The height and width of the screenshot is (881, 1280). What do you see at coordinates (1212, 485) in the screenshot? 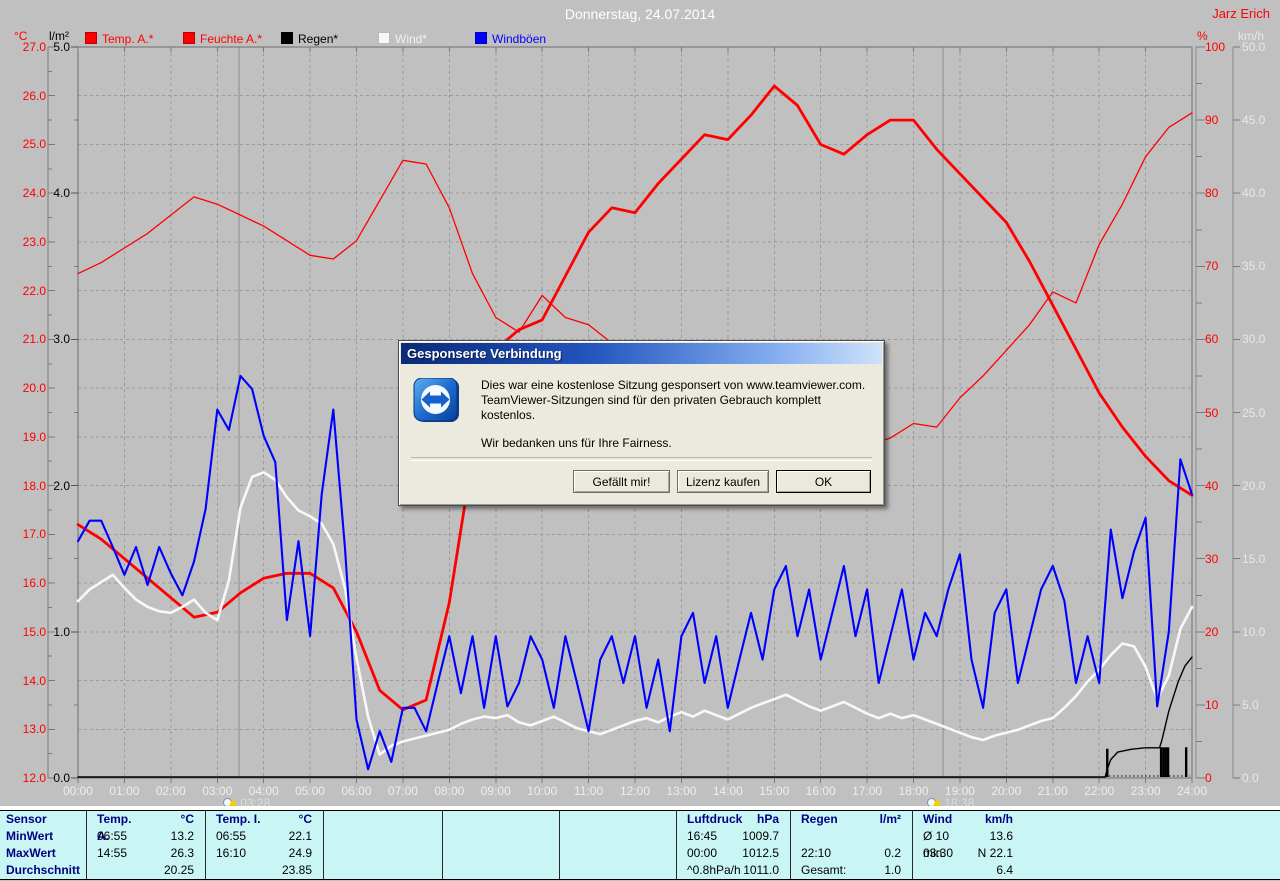
I see `humidity-axis-label: 40` at bounding box center [1212, 485].